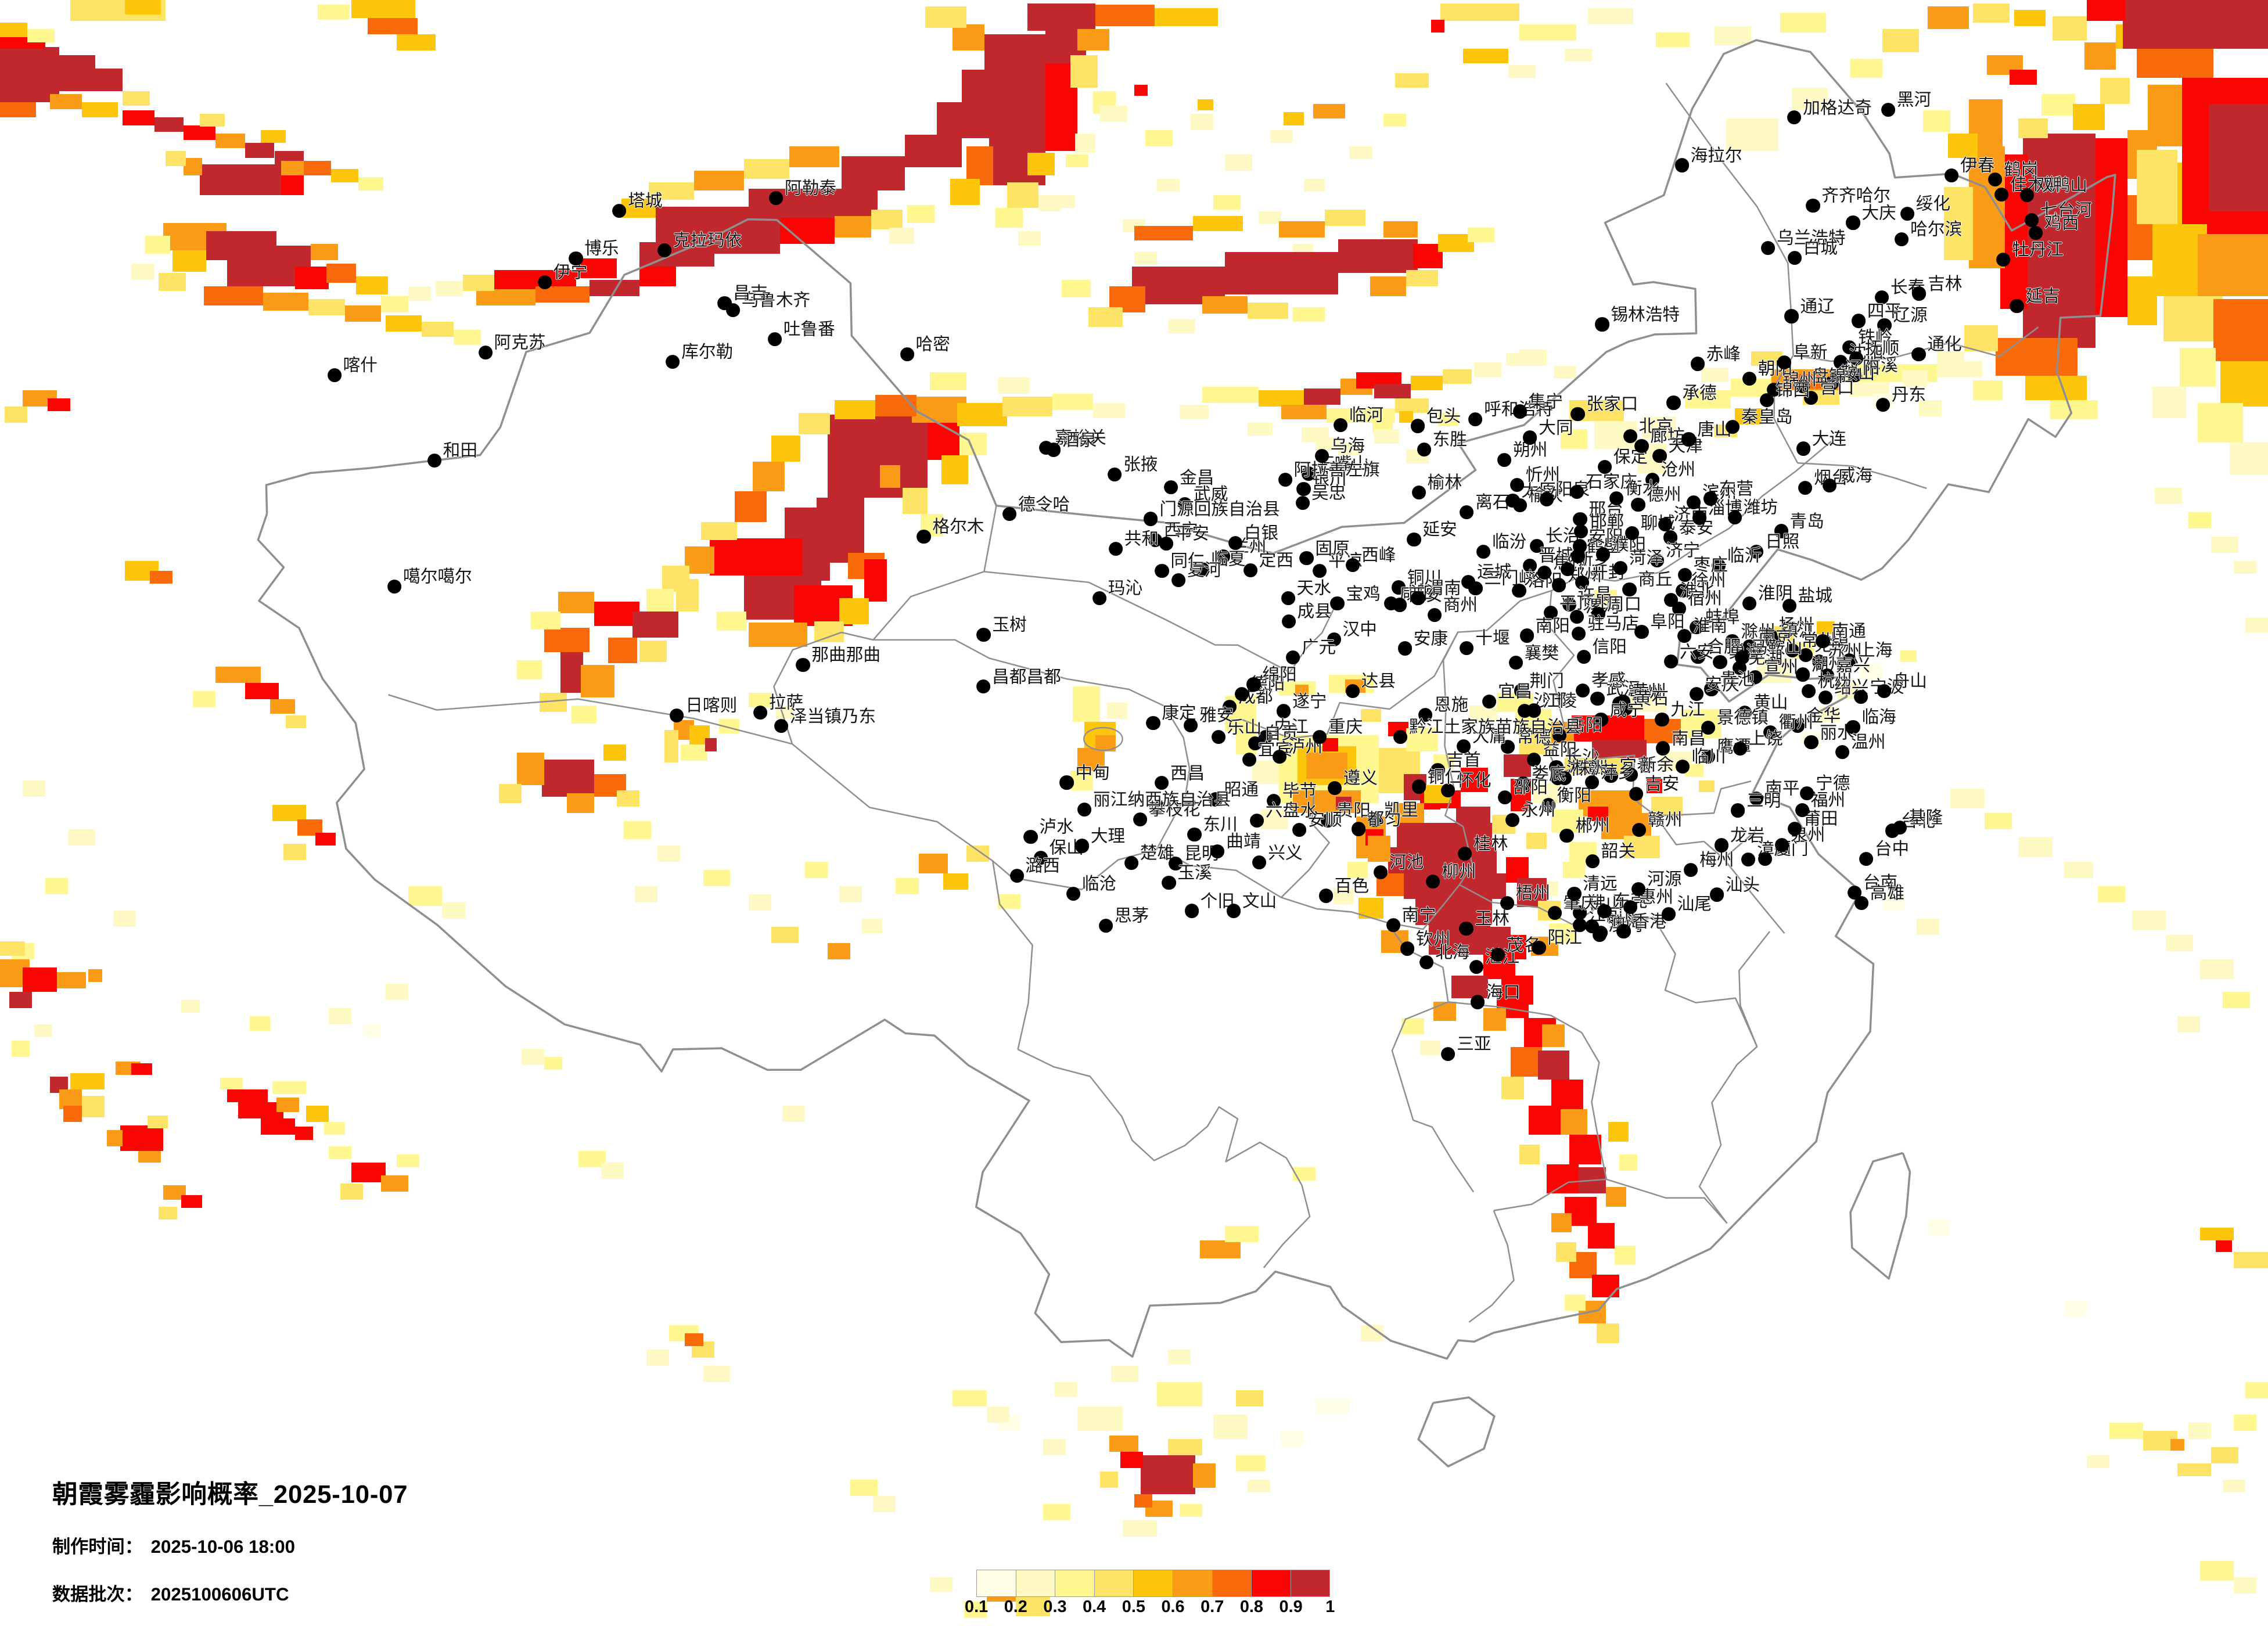 Image resolution: width=2268 pixels, height=1626 pixels. I want to click on city-label: 临海, so click(1878, 717).